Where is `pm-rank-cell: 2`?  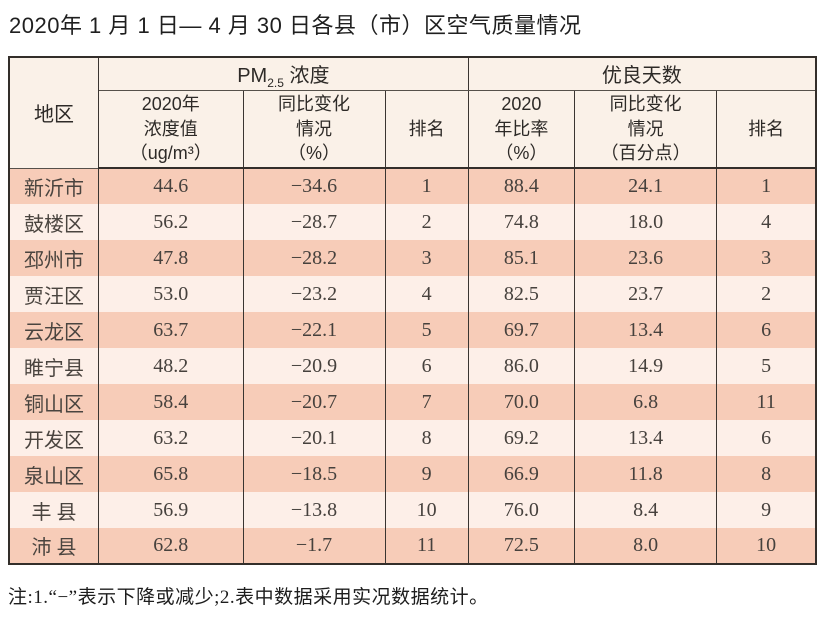 pm-rank-cell: 2 is located at coordinates (426, 222).